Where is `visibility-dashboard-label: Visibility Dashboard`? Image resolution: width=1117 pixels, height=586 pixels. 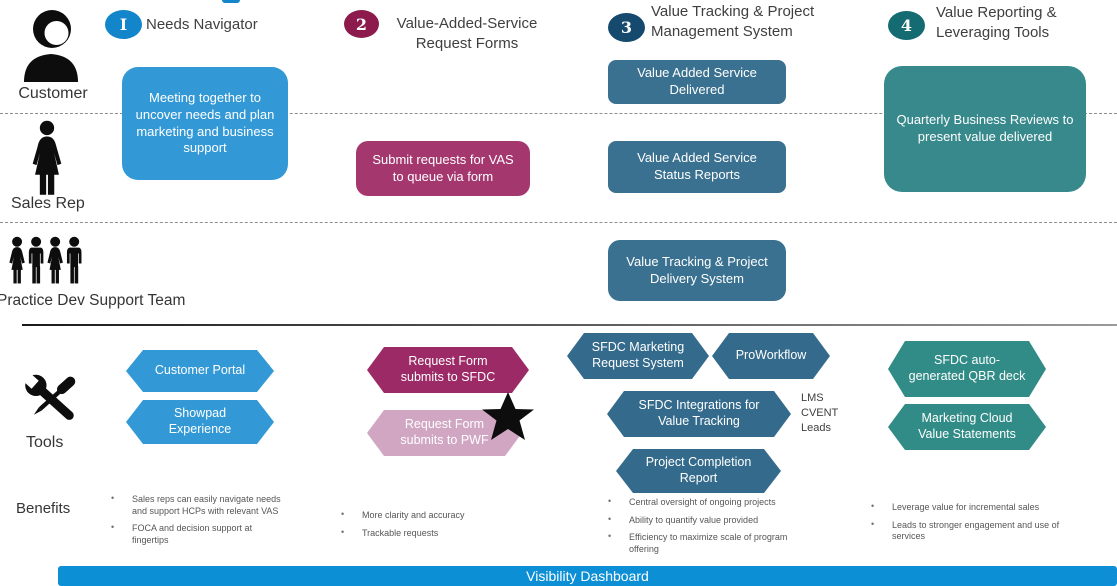 visibility-dashboard-label: Visibility Dashboard is located at coordinates (587, 576).